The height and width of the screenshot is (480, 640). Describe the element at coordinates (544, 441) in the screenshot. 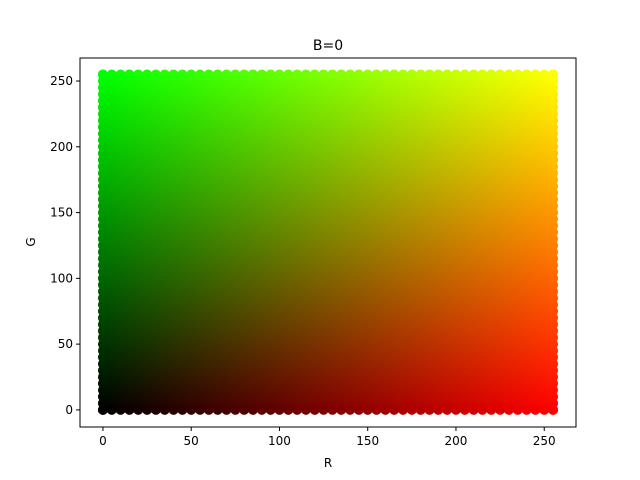

I see `x-tick-label: 250` at that location.